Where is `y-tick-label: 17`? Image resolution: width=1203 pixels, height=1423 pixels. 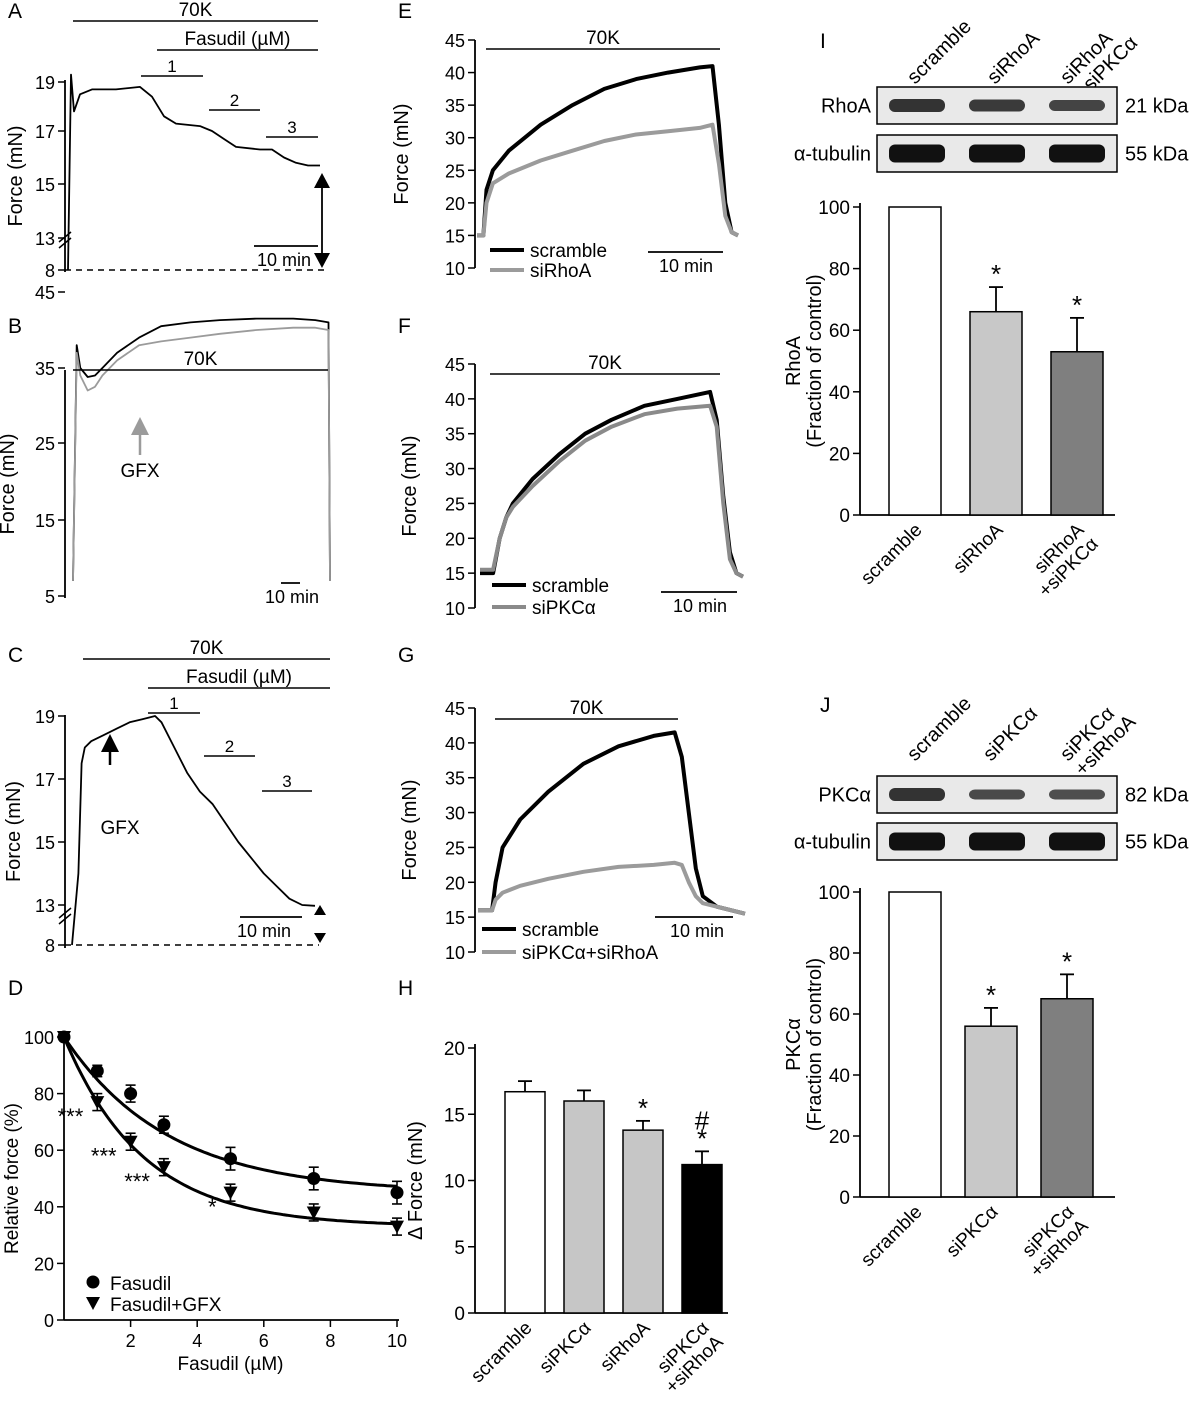 y-tick-label: 17 is located at coordinates (45, 780).